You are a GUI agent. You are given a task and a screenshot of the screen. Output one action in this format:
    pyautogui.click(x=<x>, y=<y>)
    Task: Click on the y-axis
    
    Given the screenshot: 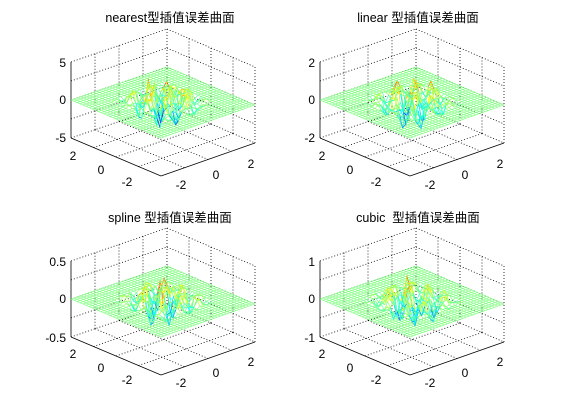 What is the action you would take?
    pyautogui.click(x=116, y=157)
    